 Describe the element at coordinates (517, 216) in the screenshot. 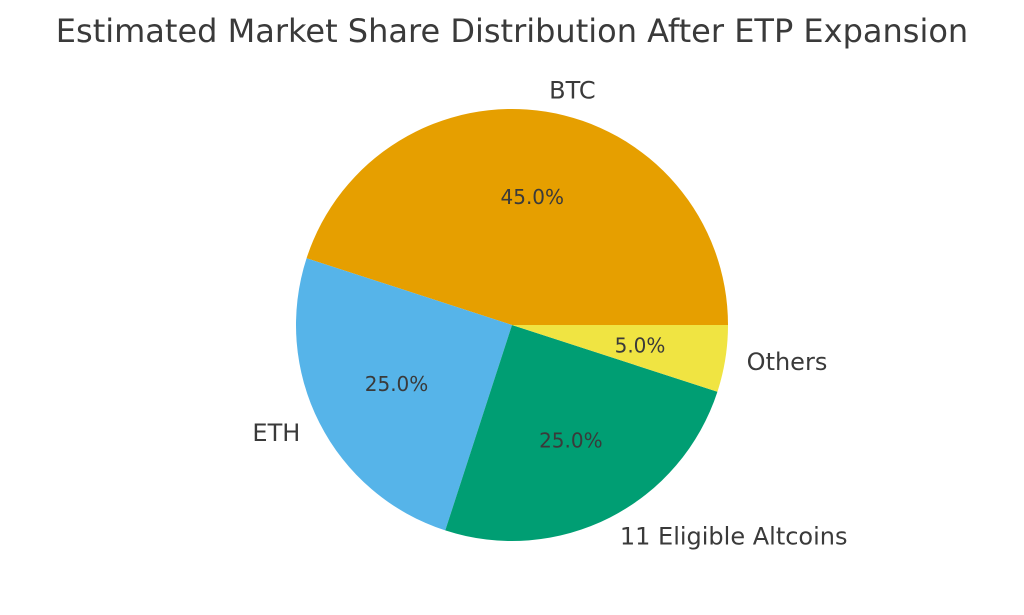

I see `pie-slice-btc` at that location.